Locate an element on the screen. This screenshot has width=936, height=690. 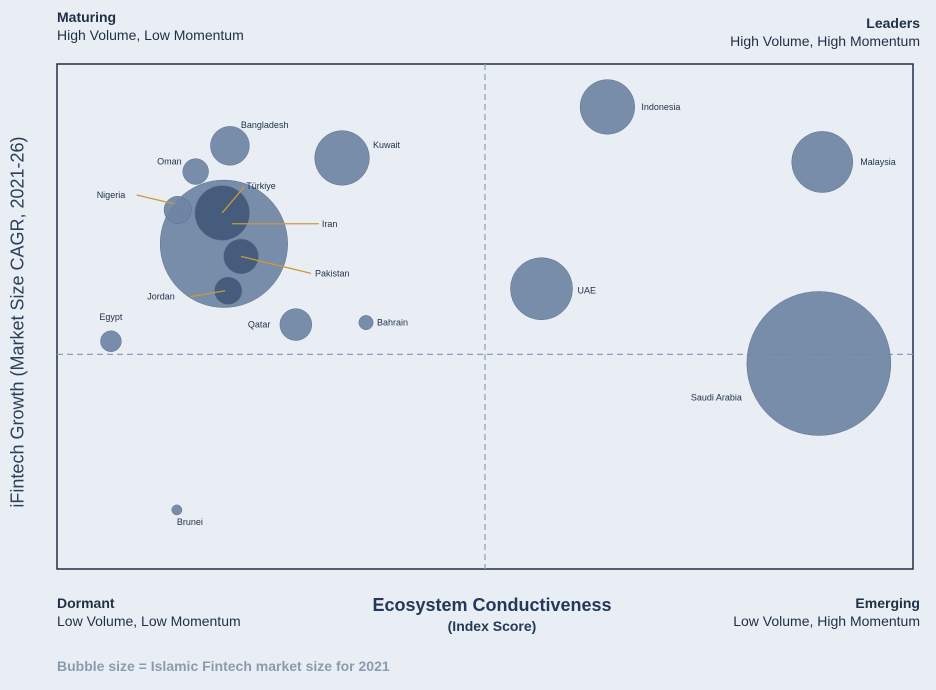
bubble-egypt is located at coordinates (111, 341).